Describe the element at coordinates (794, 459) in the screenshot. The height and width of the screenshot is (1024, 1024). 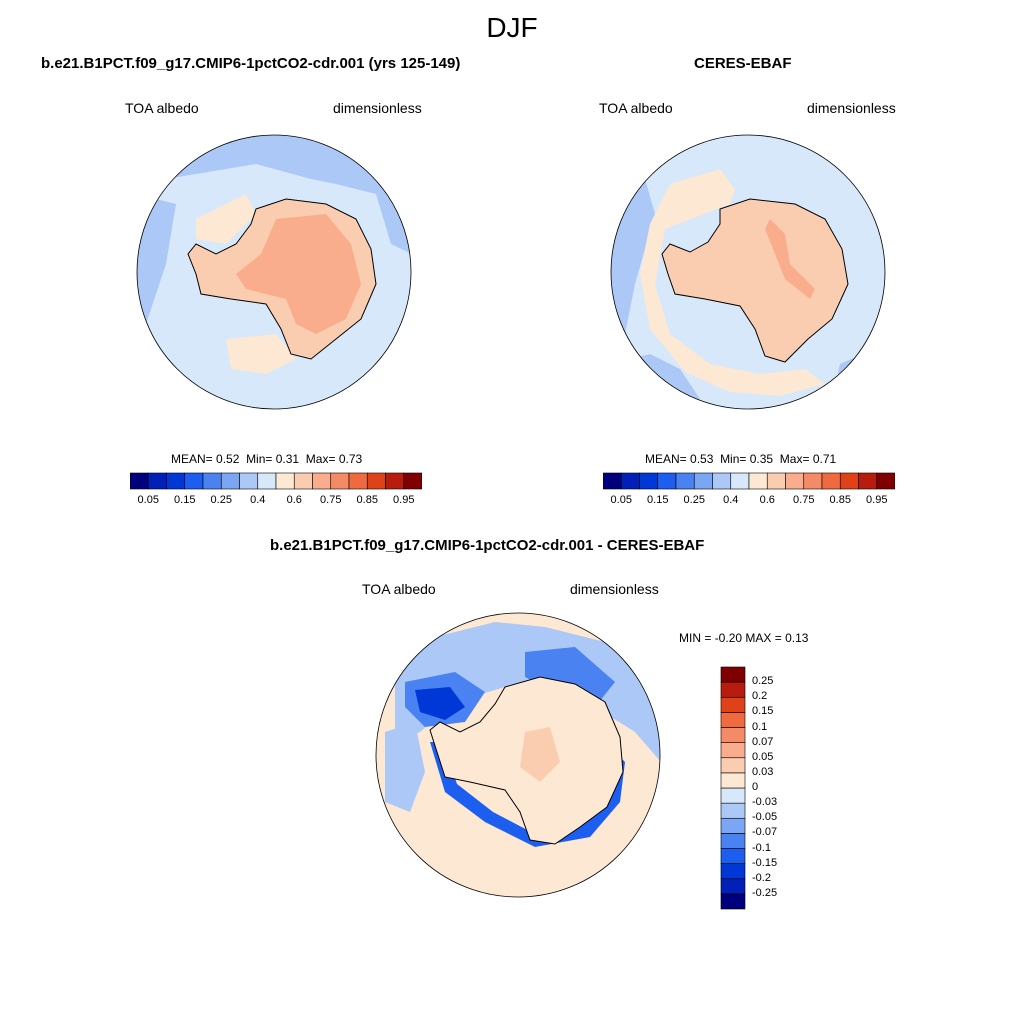
I see `panel2-max-label: Max=` at that location.